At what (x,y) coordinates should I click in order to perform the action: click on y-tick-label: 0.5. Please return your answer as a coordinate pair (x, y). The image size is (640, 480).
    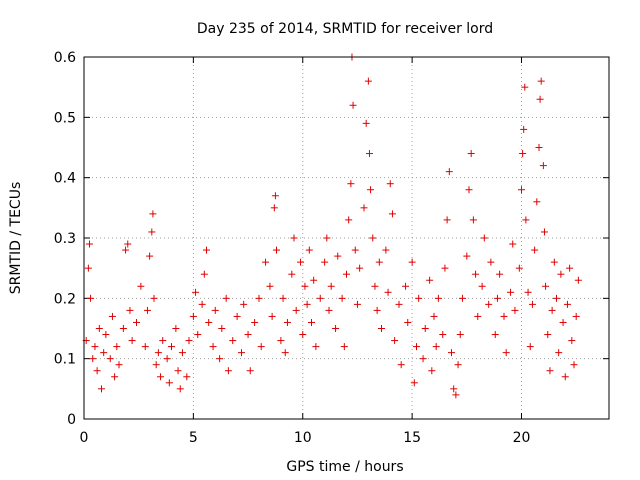
    Looking at the image, I should click on (65, 118).